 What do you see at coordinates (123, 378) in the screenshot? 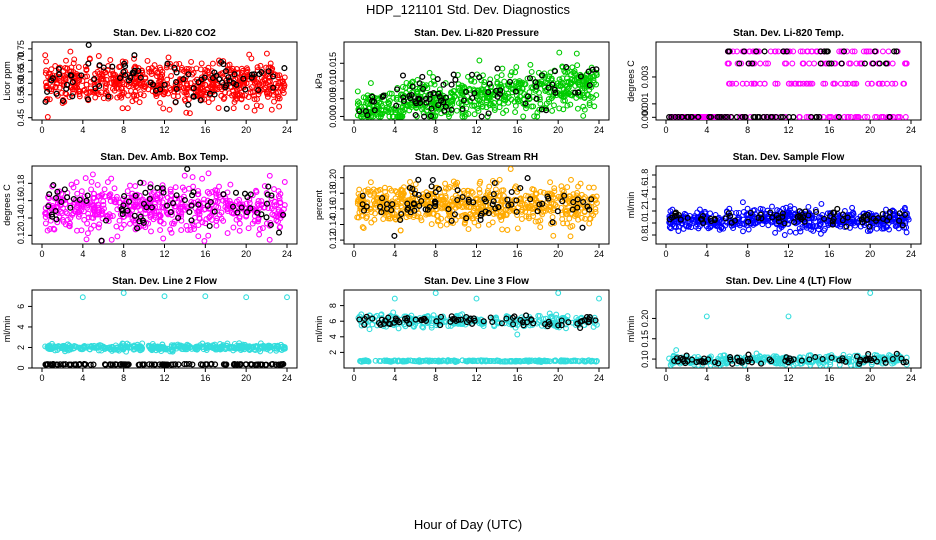
I see `x-tick-label: 8` at bounding box center [123, 378].